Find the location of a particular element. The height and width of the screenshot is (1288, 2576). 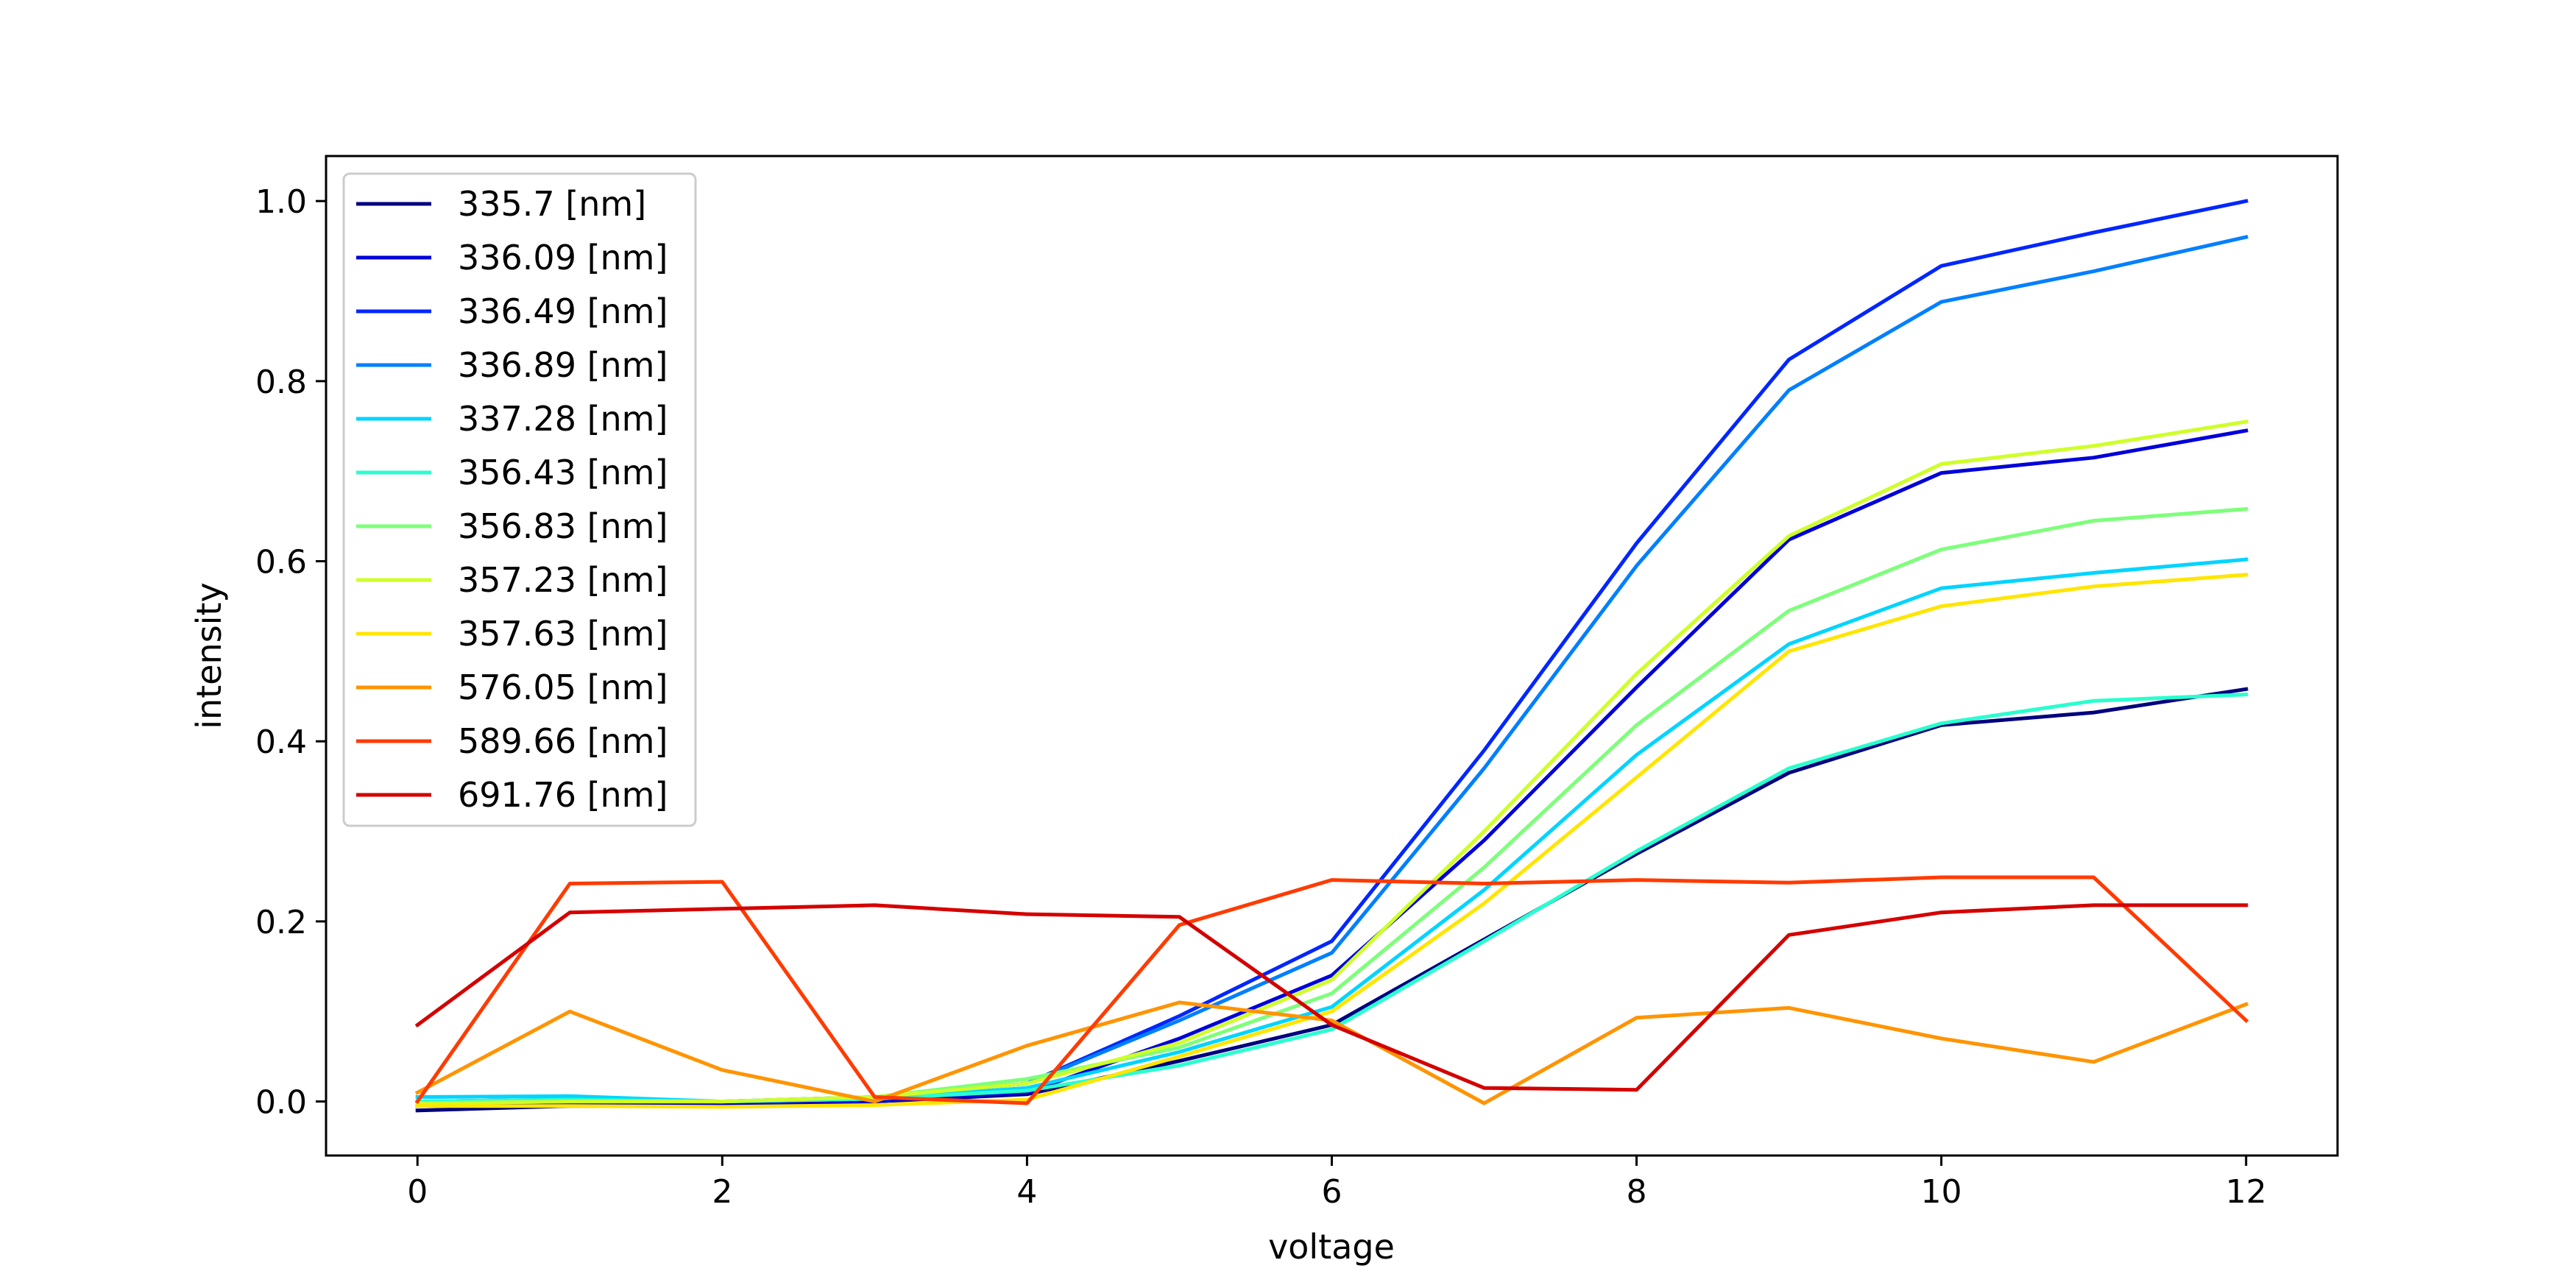

x-tick-label: 6 is located at coordinates (1332, 1192).